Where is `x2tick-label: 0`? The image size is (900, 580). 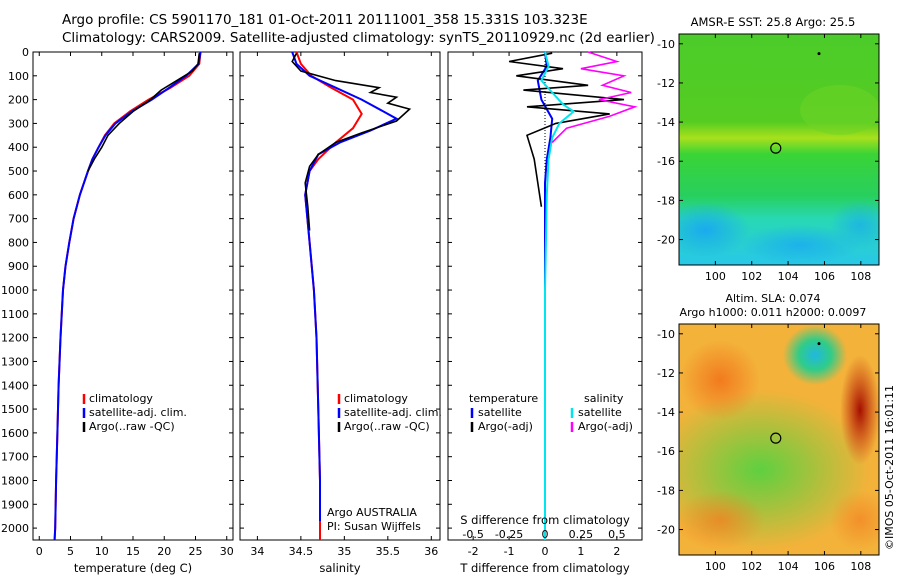 x2tick-label: 0 is located at coordinates (545, 534).